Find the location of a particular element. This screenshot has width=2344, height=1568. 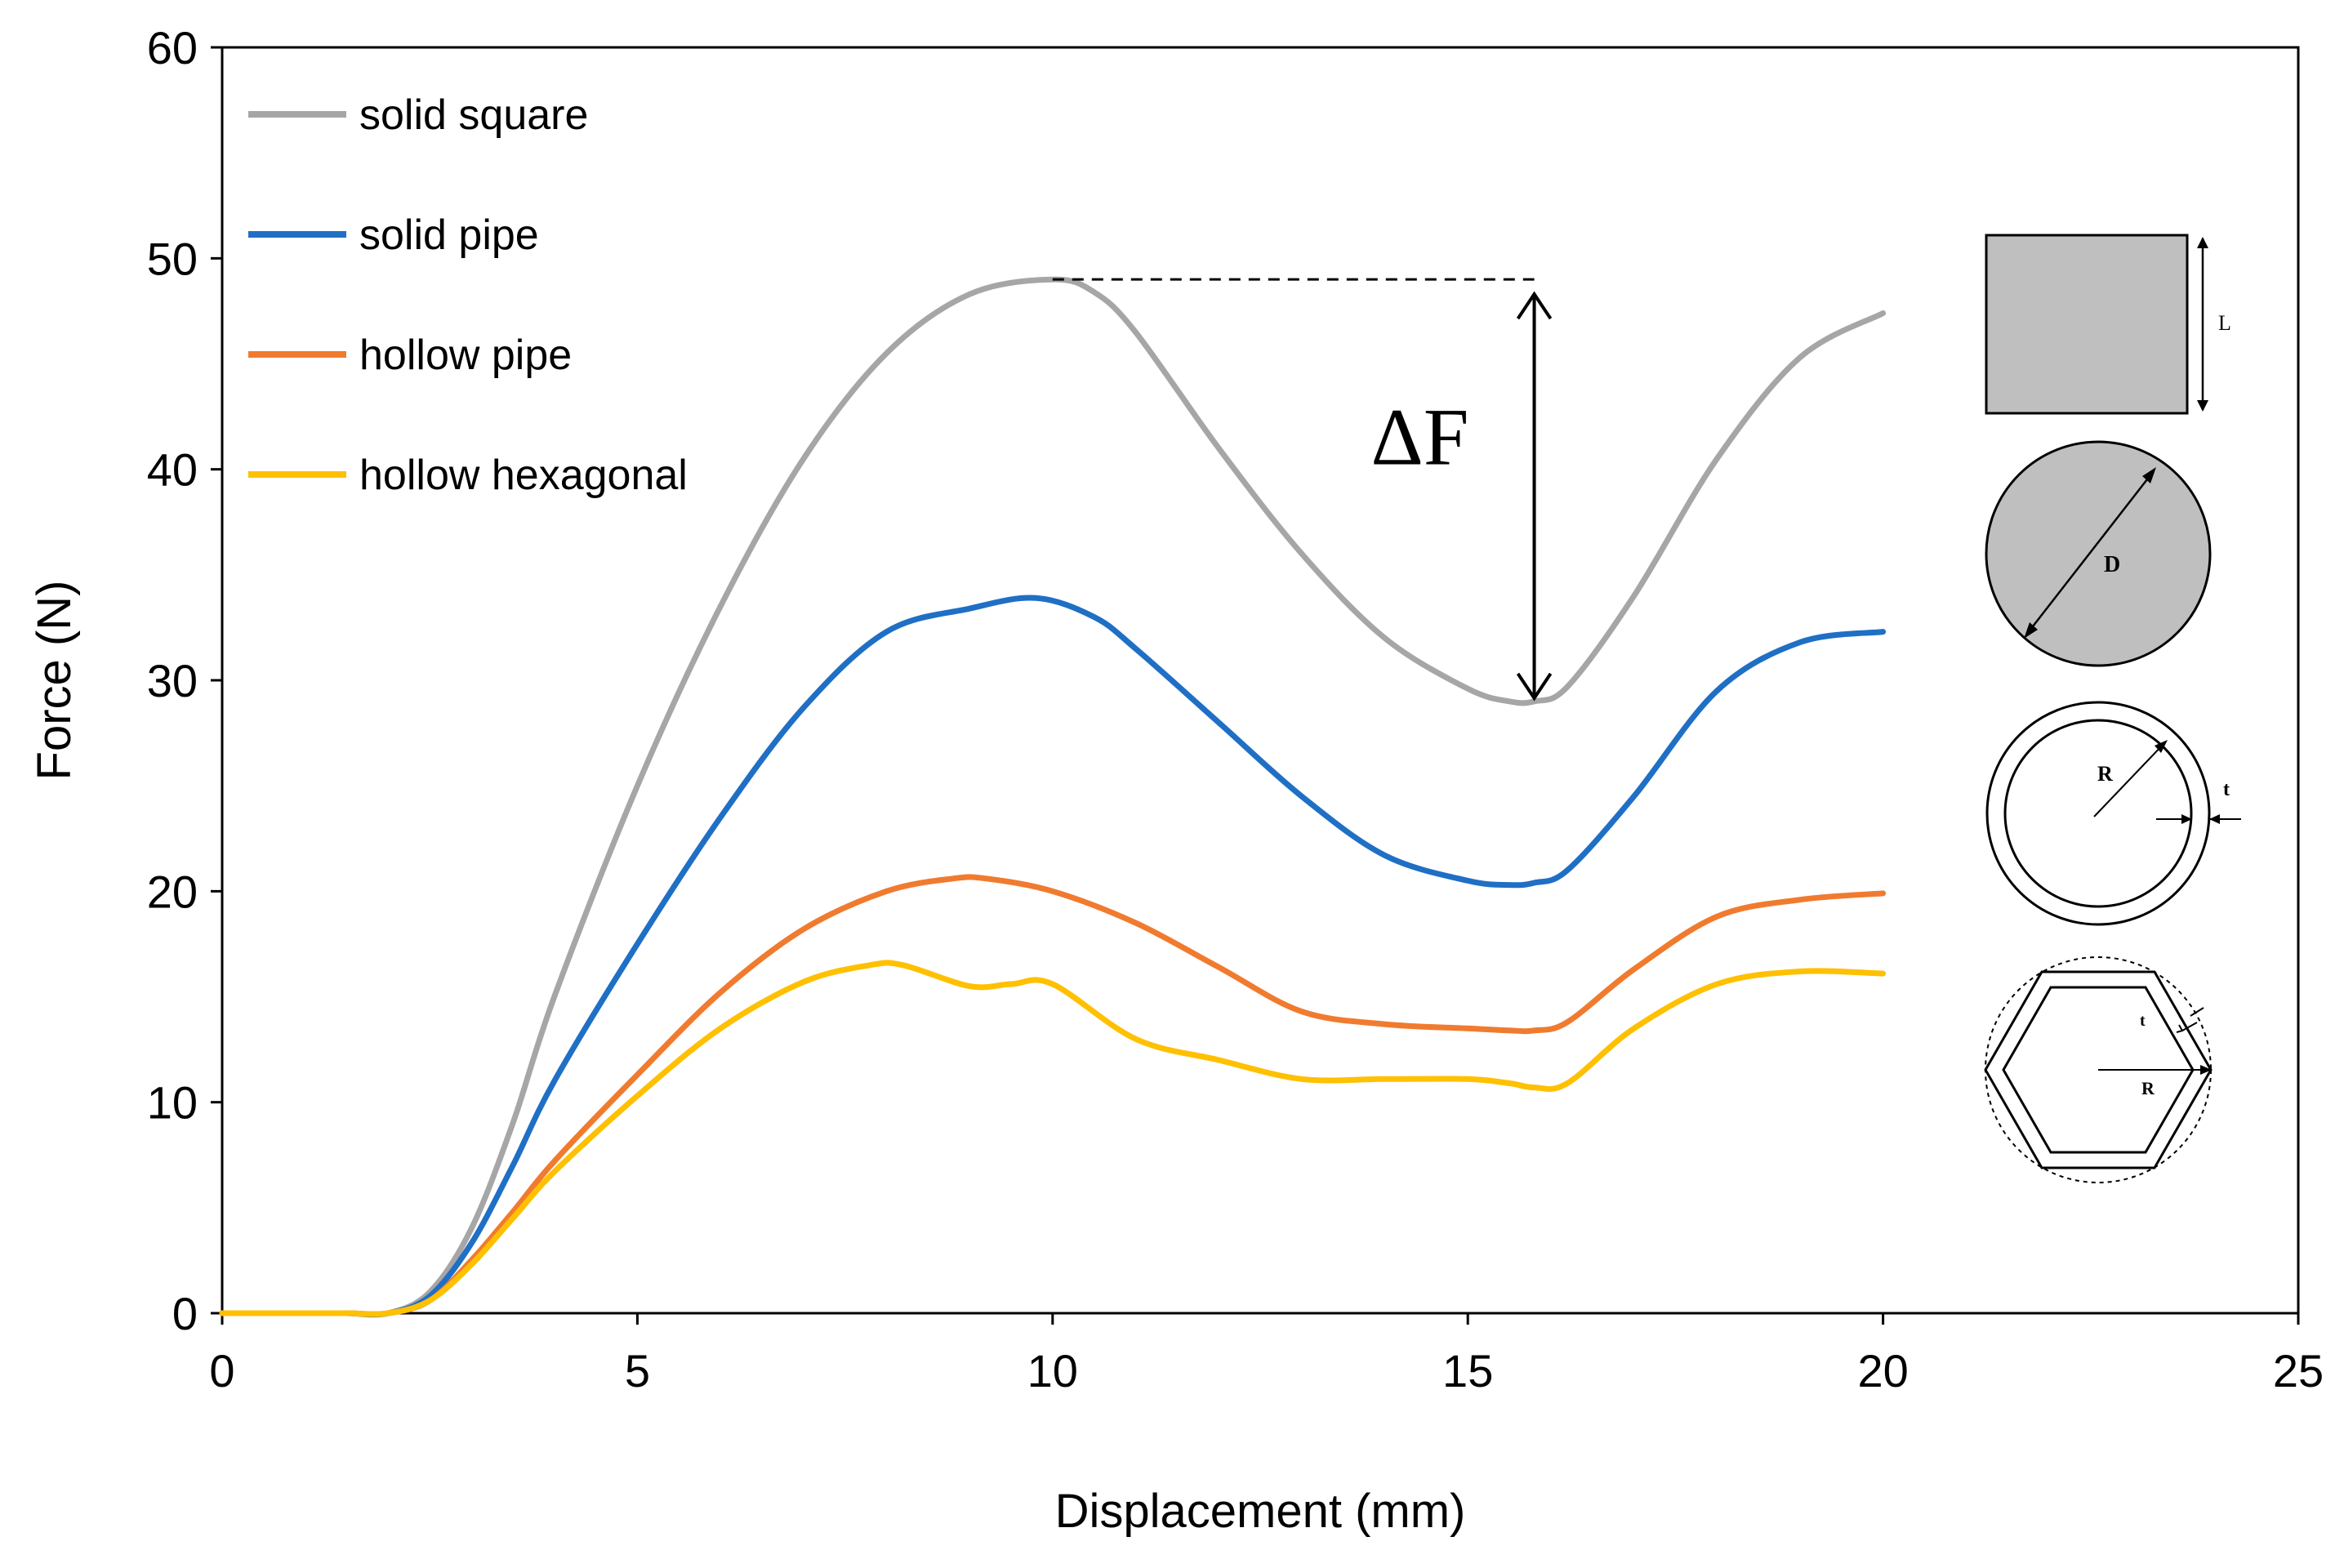

y-tick-label: 50 is located at coordinates (172, 258).